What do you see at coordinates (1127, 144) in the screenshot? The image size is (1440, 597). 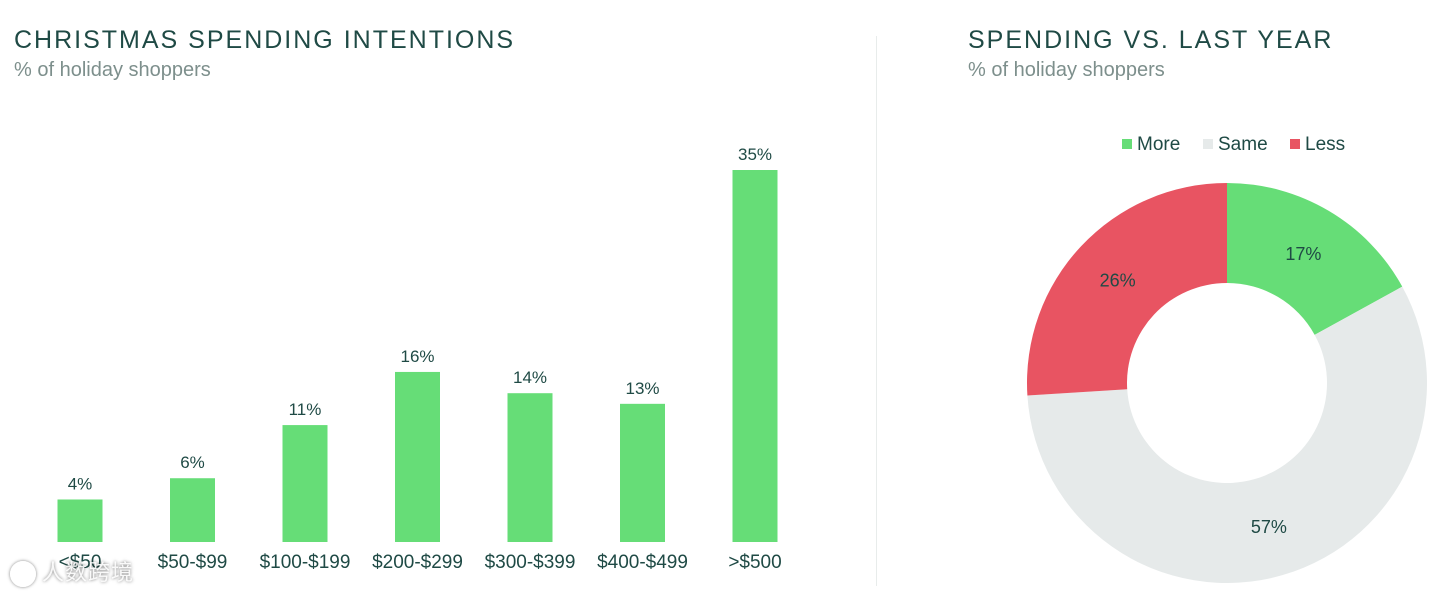 I see `legend-swatch-more` at bounding box center [1127, 144].